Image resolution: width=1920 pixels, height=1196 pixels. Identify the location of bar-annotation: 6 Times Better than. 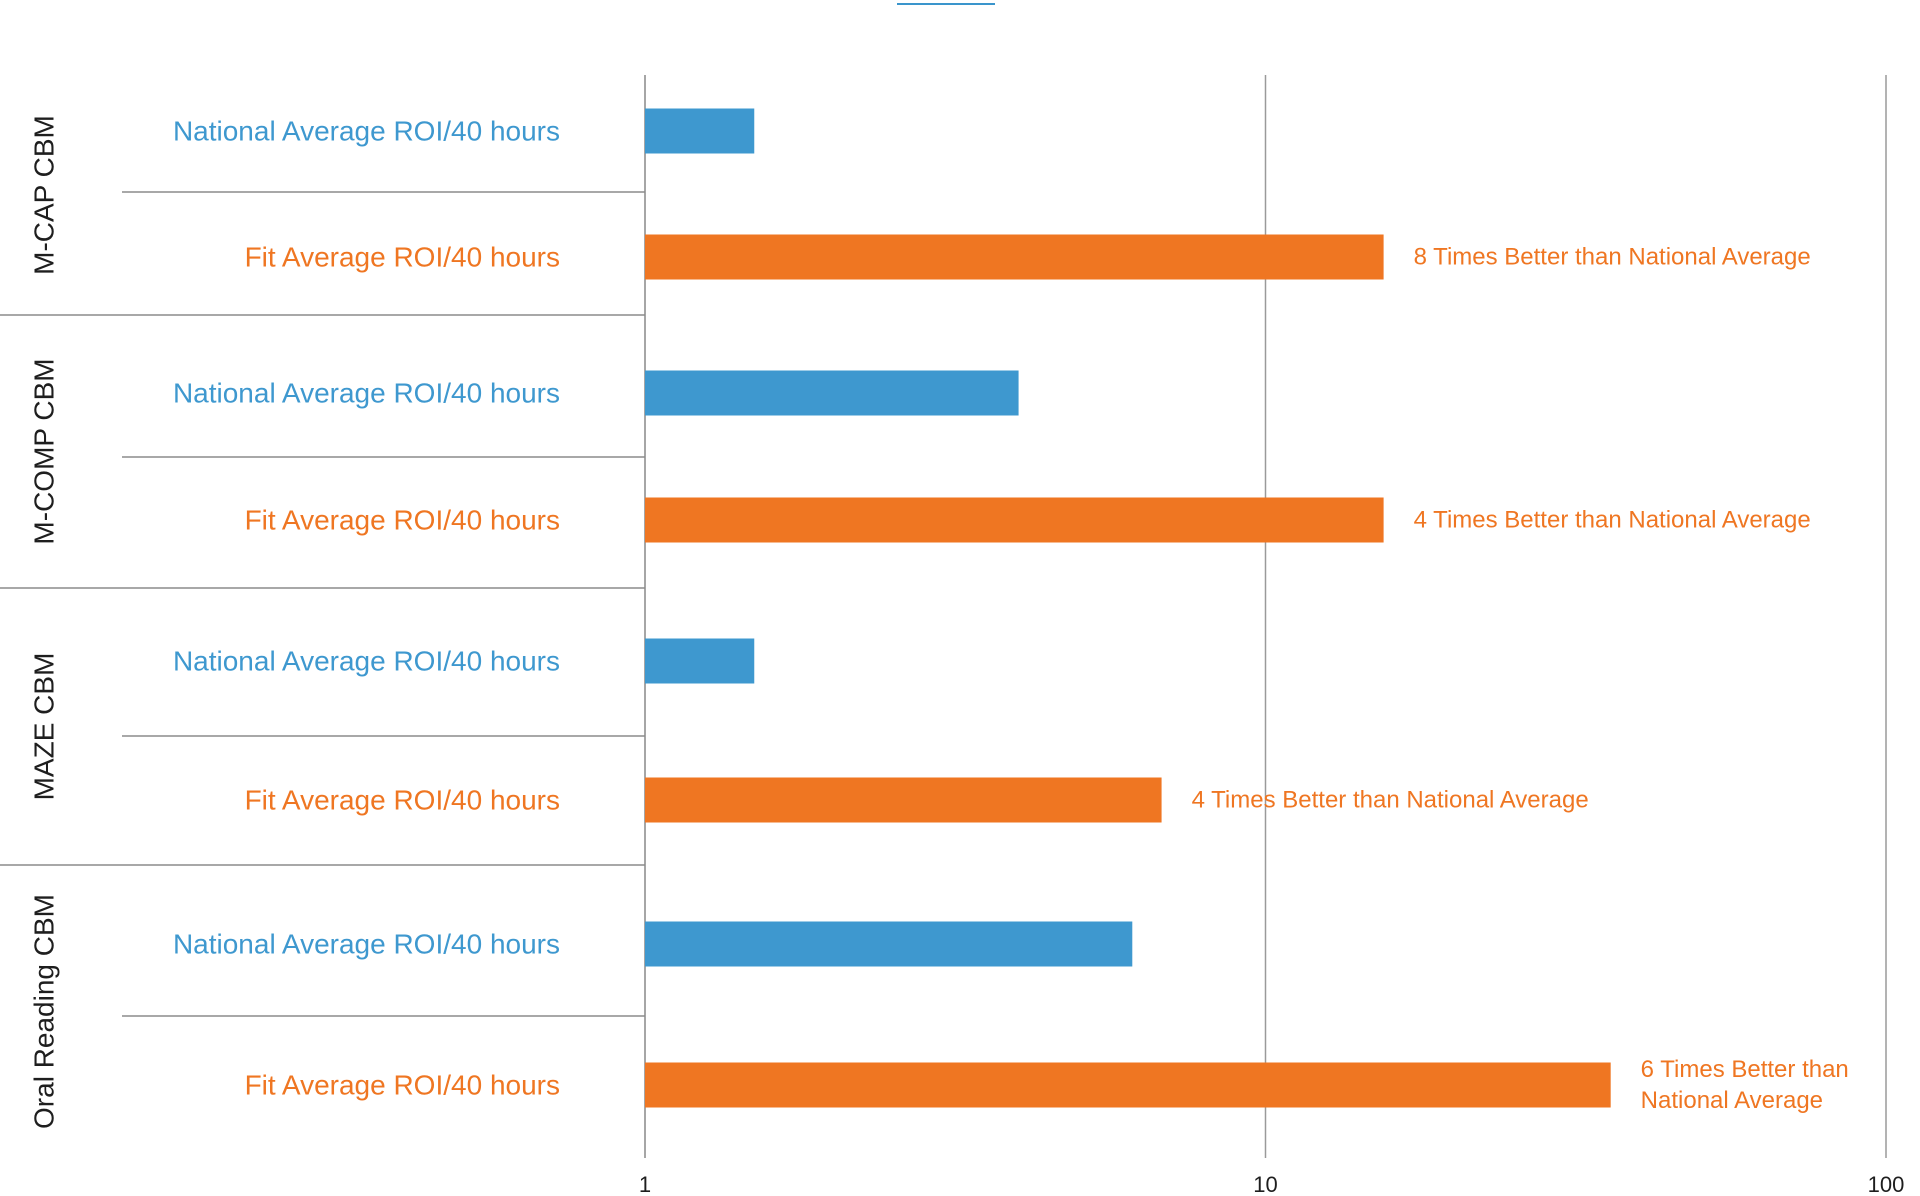
(1745, 1069).